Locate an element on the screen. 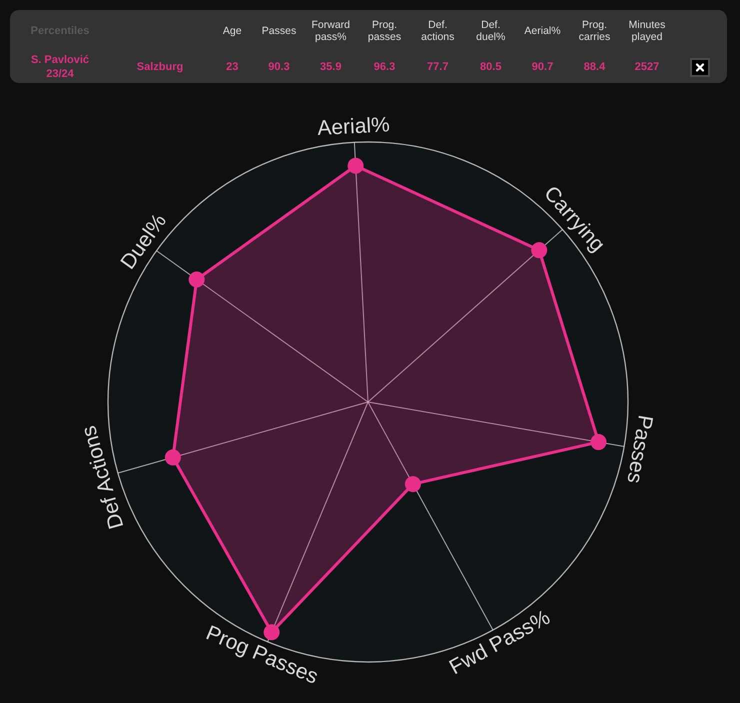 The image size is (740, 703). data-label: 23 is located at coordinates (232, 67).